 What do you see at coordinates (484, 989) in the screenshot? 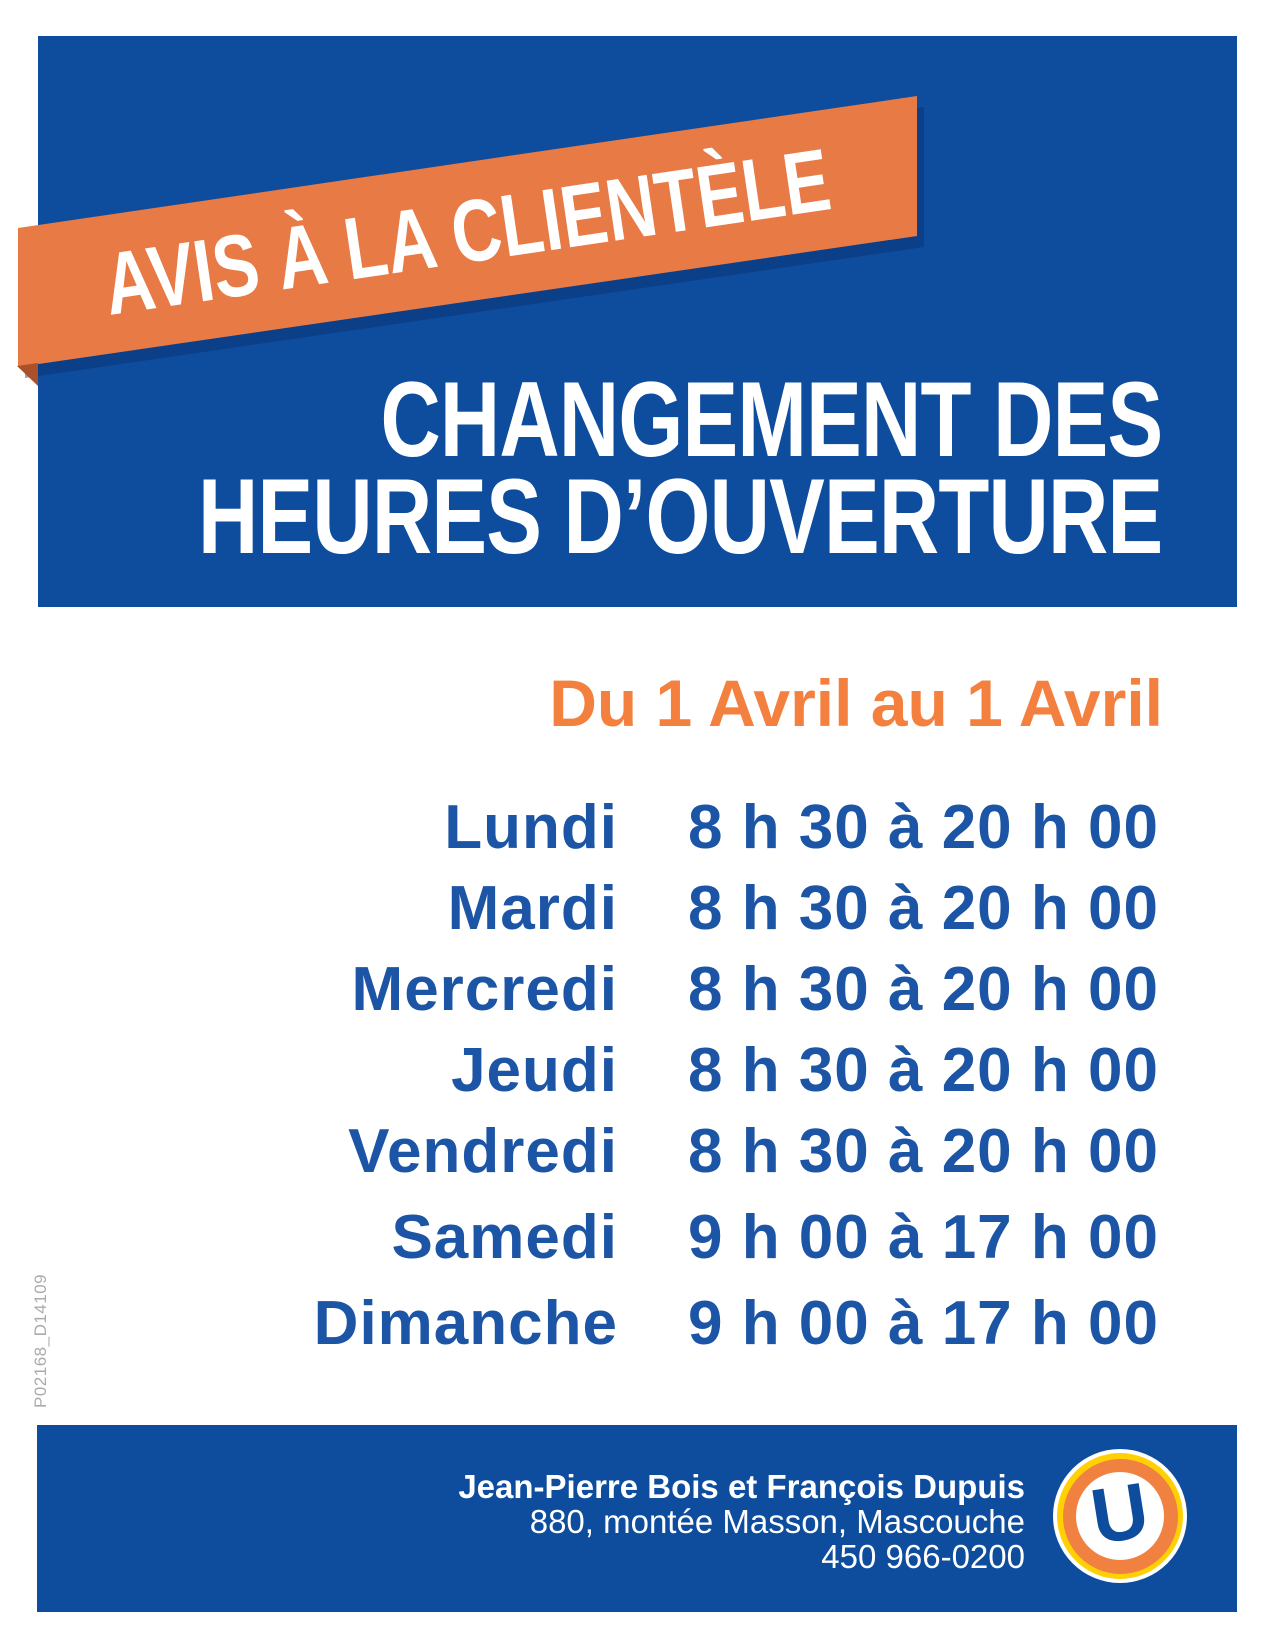
I see `schedule-day: Mercredi` at bounding box center [484, 989].